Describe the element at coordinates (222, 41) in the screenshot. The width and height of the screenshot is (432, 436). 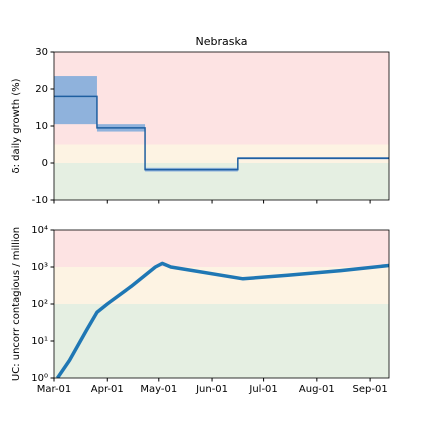
I see `chart-title: Nebraska` at that location.